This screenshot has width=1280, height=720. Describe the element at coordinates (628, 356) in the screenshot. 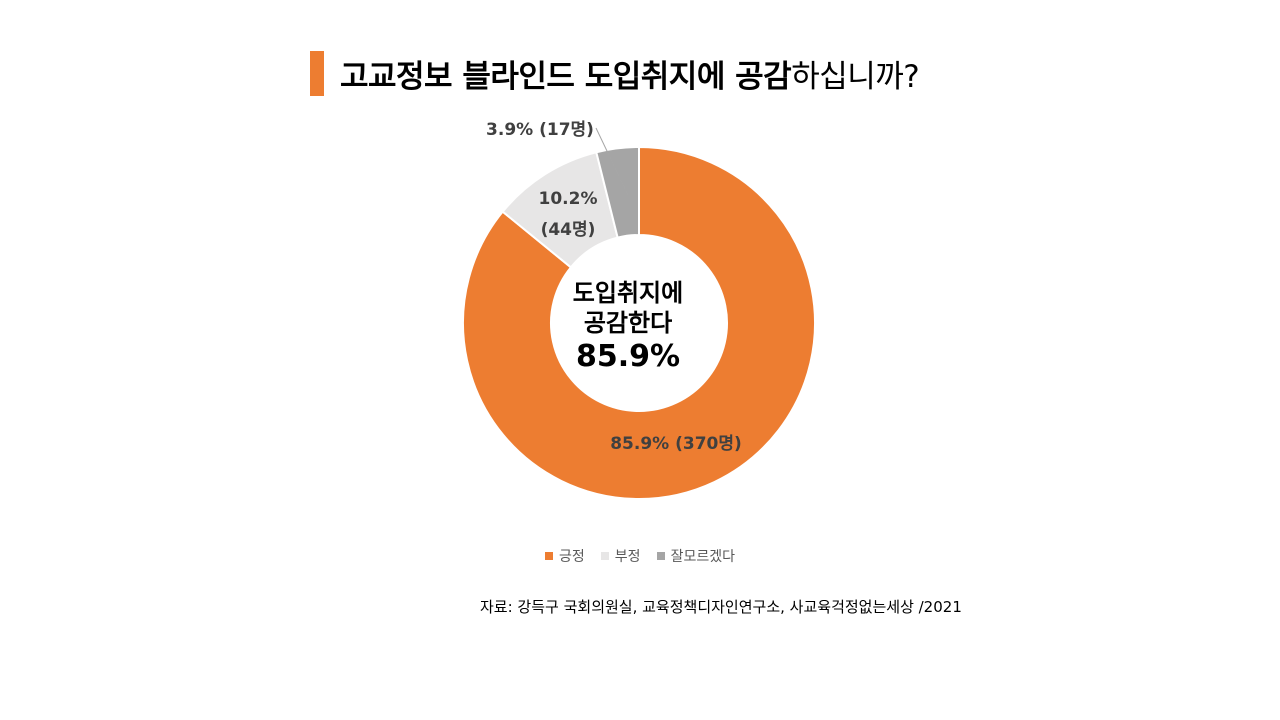

I see `center-value: 85.9%` at that location.